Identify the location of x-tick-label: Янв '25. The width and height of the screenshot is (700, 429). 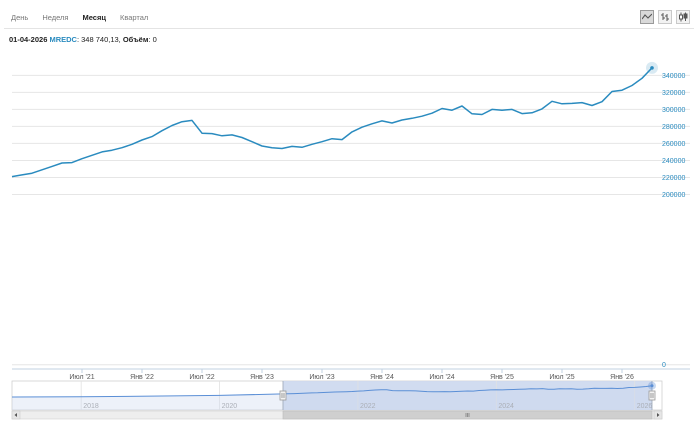
(502, 377).